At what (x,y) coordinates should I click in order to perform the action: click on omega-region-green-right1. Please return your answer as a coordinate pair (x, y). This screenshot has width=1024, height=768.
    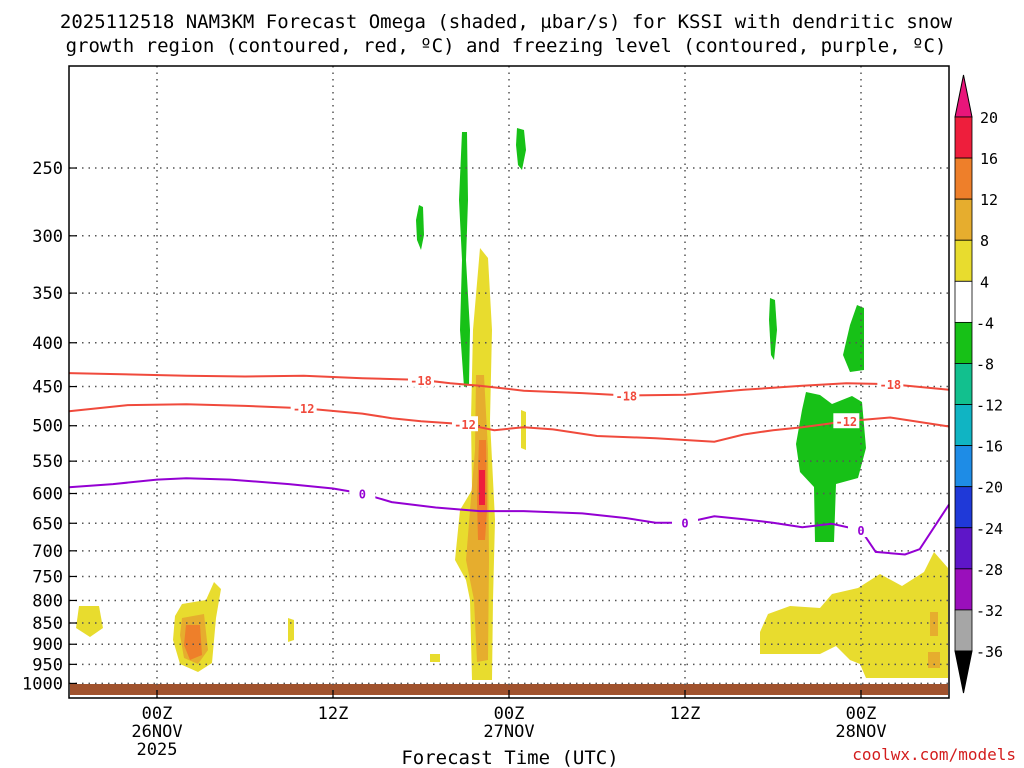
    Looking at the image, I should click on (853, 338).